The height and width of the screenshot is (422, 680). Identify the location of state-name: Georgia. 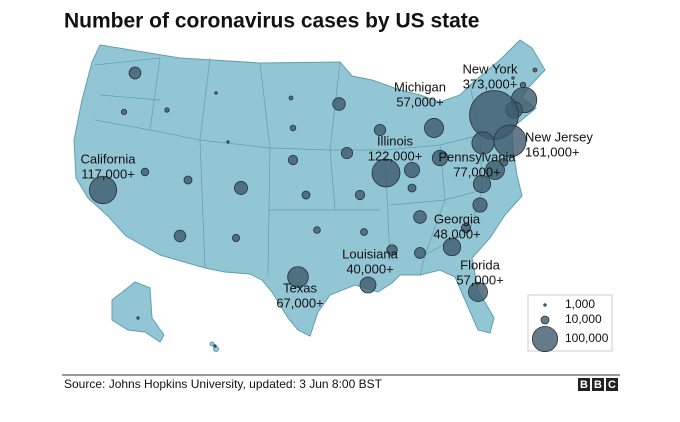
(457, 218).